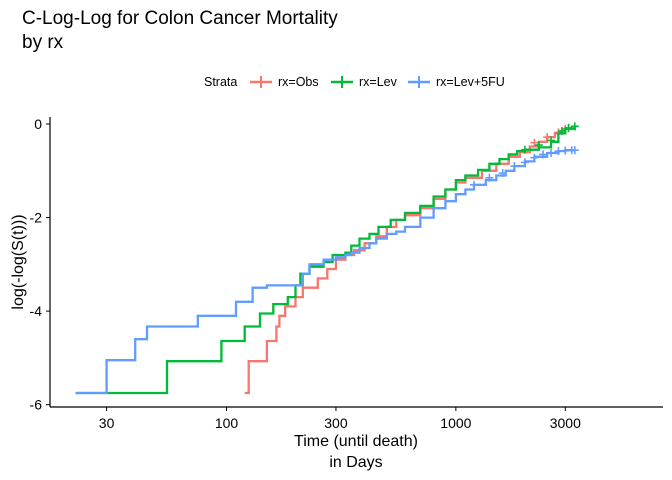 The height and width of the screenshot is (480, 672). What do you see at coordinates (378, 82) in the screenshot?
I see `legend-label-lev: rx=Lev` at bounding box center [378, 82].